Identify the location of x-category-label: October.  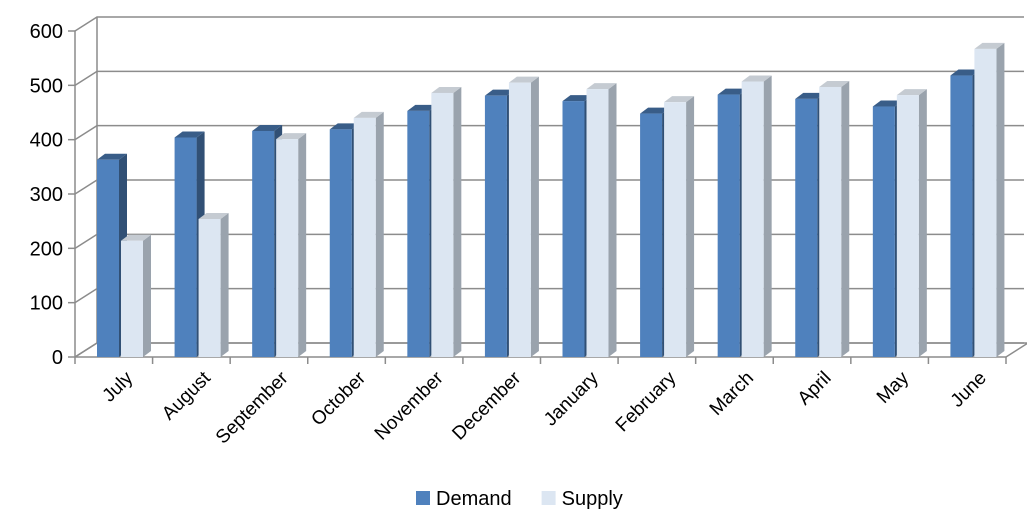
(338, 398).